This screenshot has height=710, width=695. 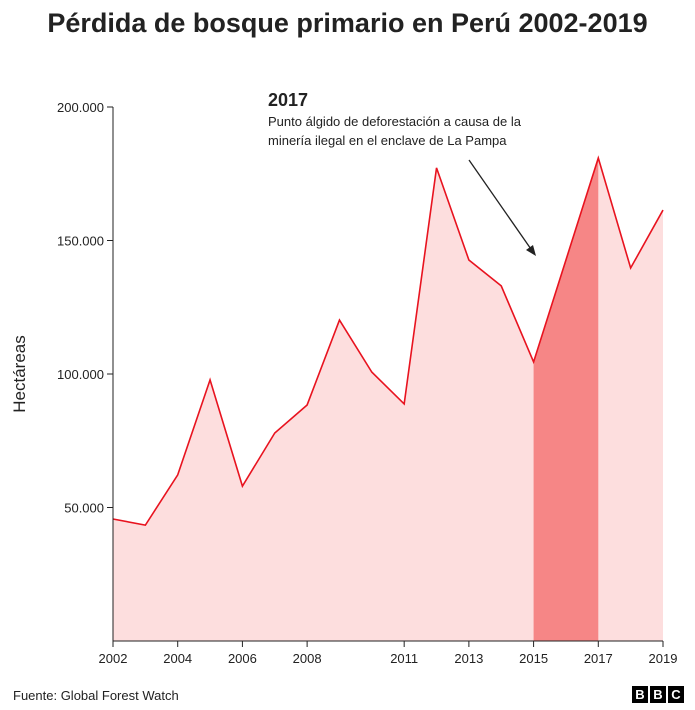 What do you see at coordinates (80, 107) in the screenshot?
I see `y-tick-label: 200.000` at bounding box center [80, 107].